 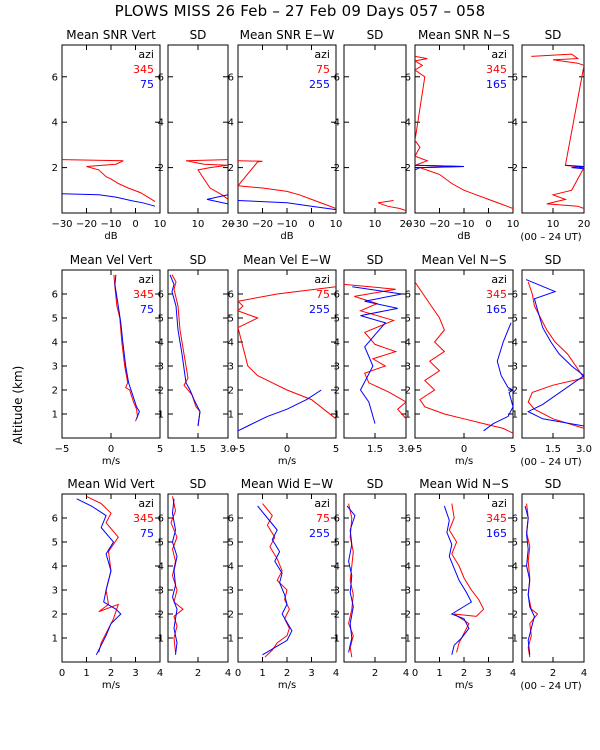 What do you see at coordinates (108, 135) in the screenshot?
I see `panel-1: Mean SNR Vert −30 −20 −10 0 10 2 4 6 dB azi 345 75` at bounding box center [108, 135].